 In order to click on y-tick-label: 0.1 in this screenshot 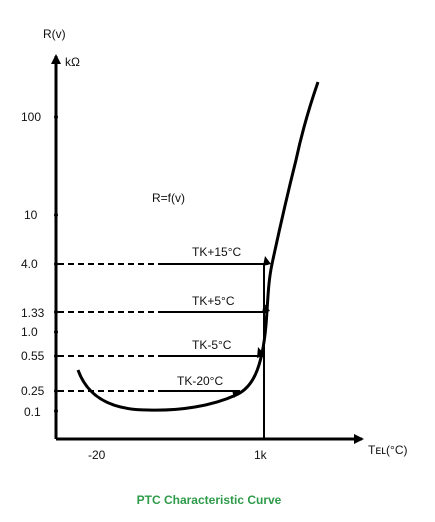, I will do `click(32, 412)`.